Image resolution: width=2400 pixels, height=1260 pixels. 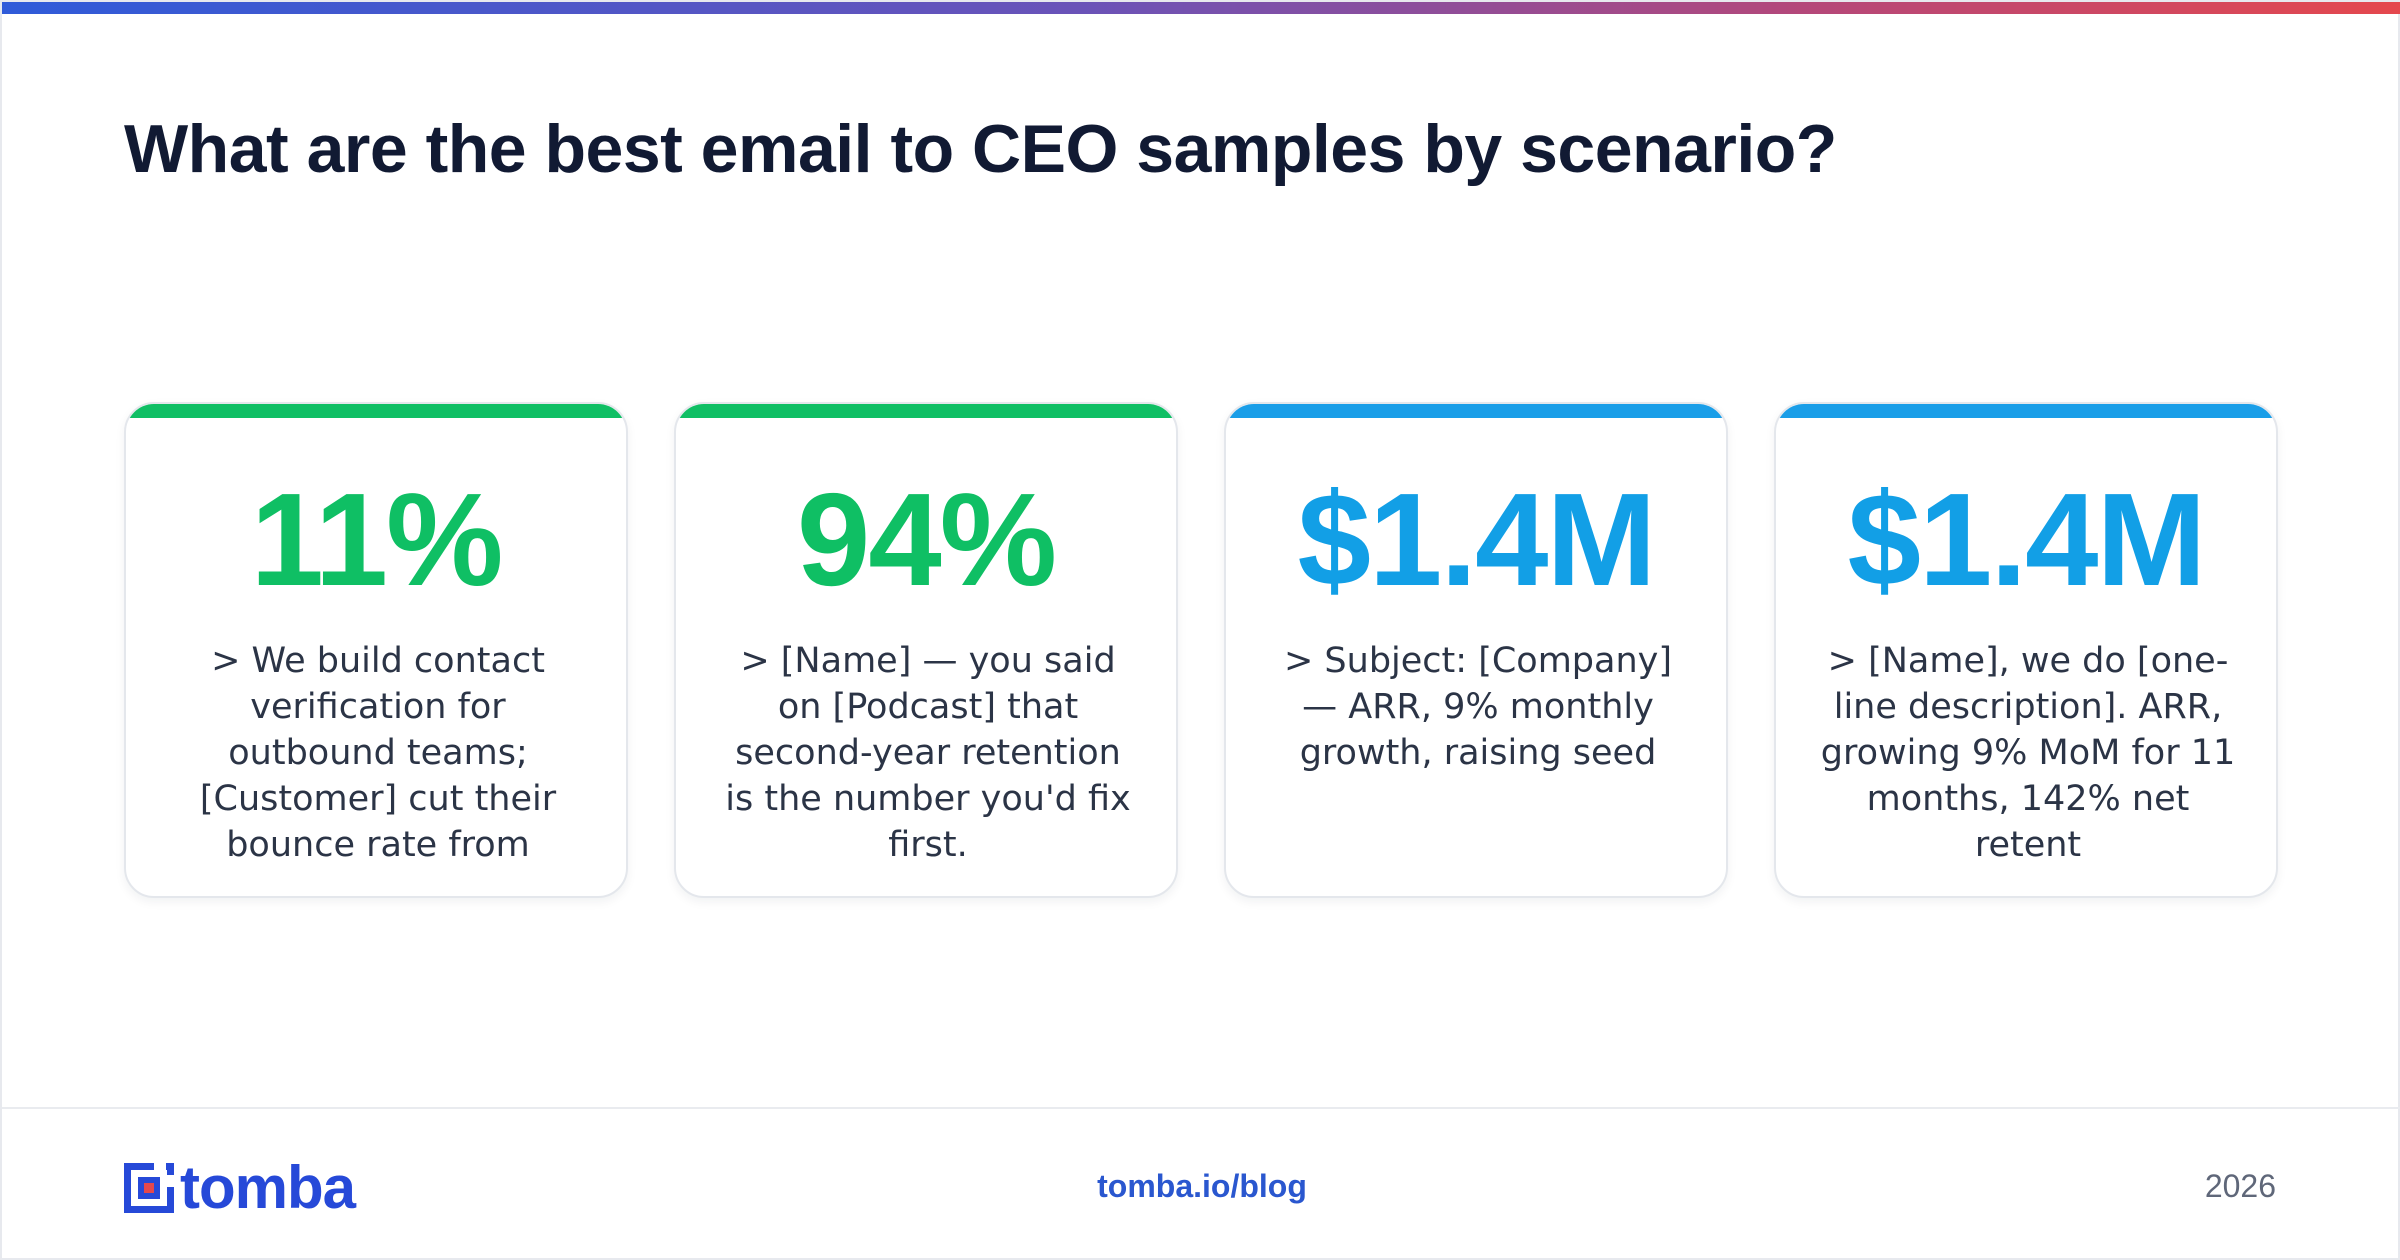 I want to click on tomba-logo: tomba, so click(x=240, y=1187).